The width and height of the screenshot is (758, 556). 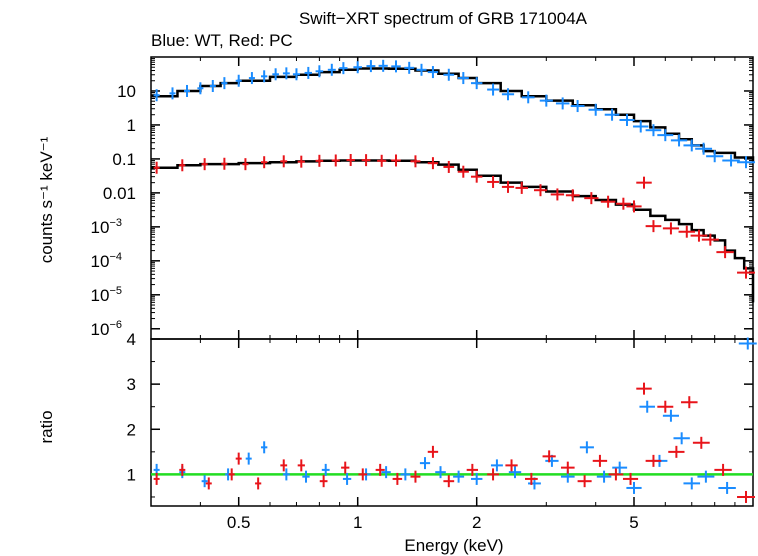 What do you see at coordinates (476, 522) in the screenshot?
I see `x-tick-label: 2` at bounding box center [476, 522].